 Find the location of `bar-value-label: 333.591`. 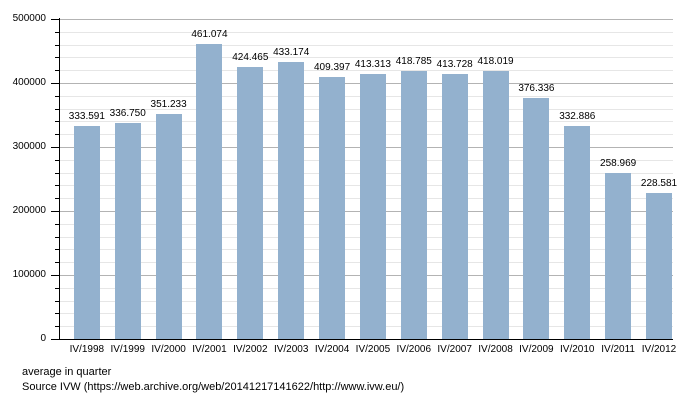

bar-value-label: 333.591 is located at coordinates (86, 116).